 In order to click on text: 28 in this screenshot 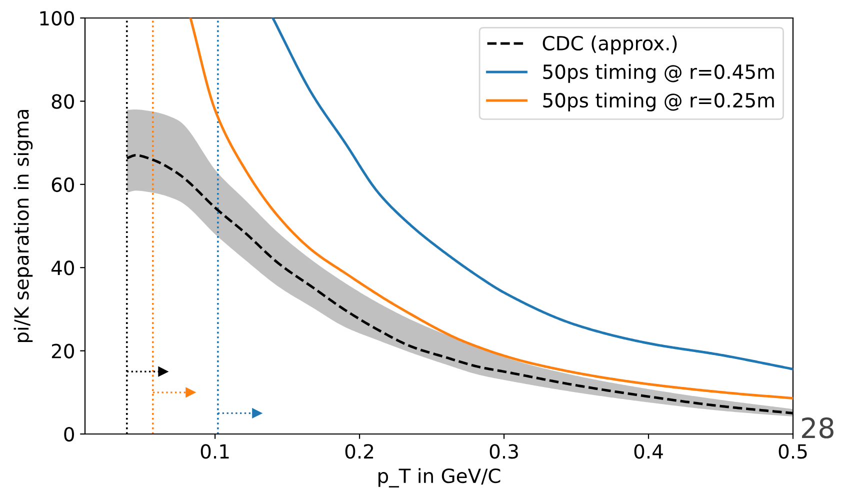, I will do `click(818, 427)`.